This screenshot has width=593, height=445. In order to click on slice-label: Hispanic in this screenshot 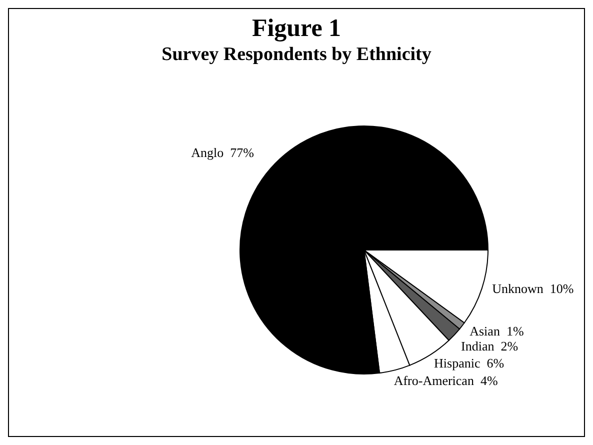, I will do `click(457, 363)`.